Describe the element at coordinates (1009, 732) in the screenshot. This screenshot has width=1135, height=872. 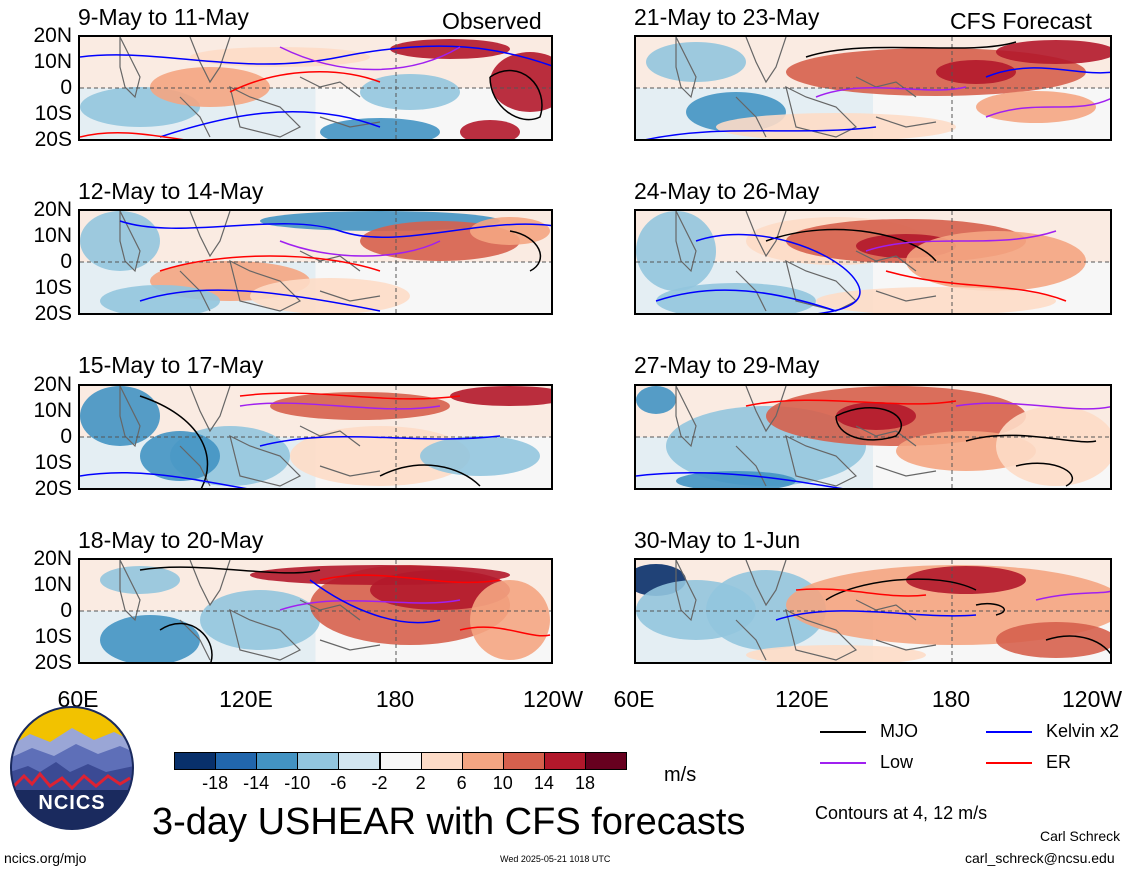
I see `legend-line-kelvin` at that location.